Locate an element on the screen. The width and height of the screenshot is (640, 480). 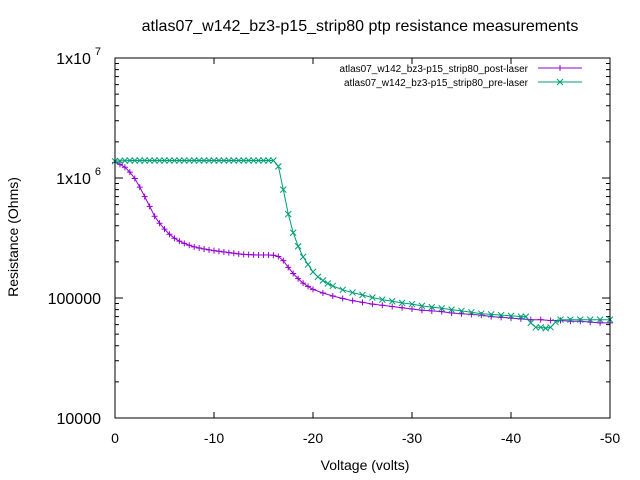
x-tick-label: 0 is located at coordinates (115, 438).